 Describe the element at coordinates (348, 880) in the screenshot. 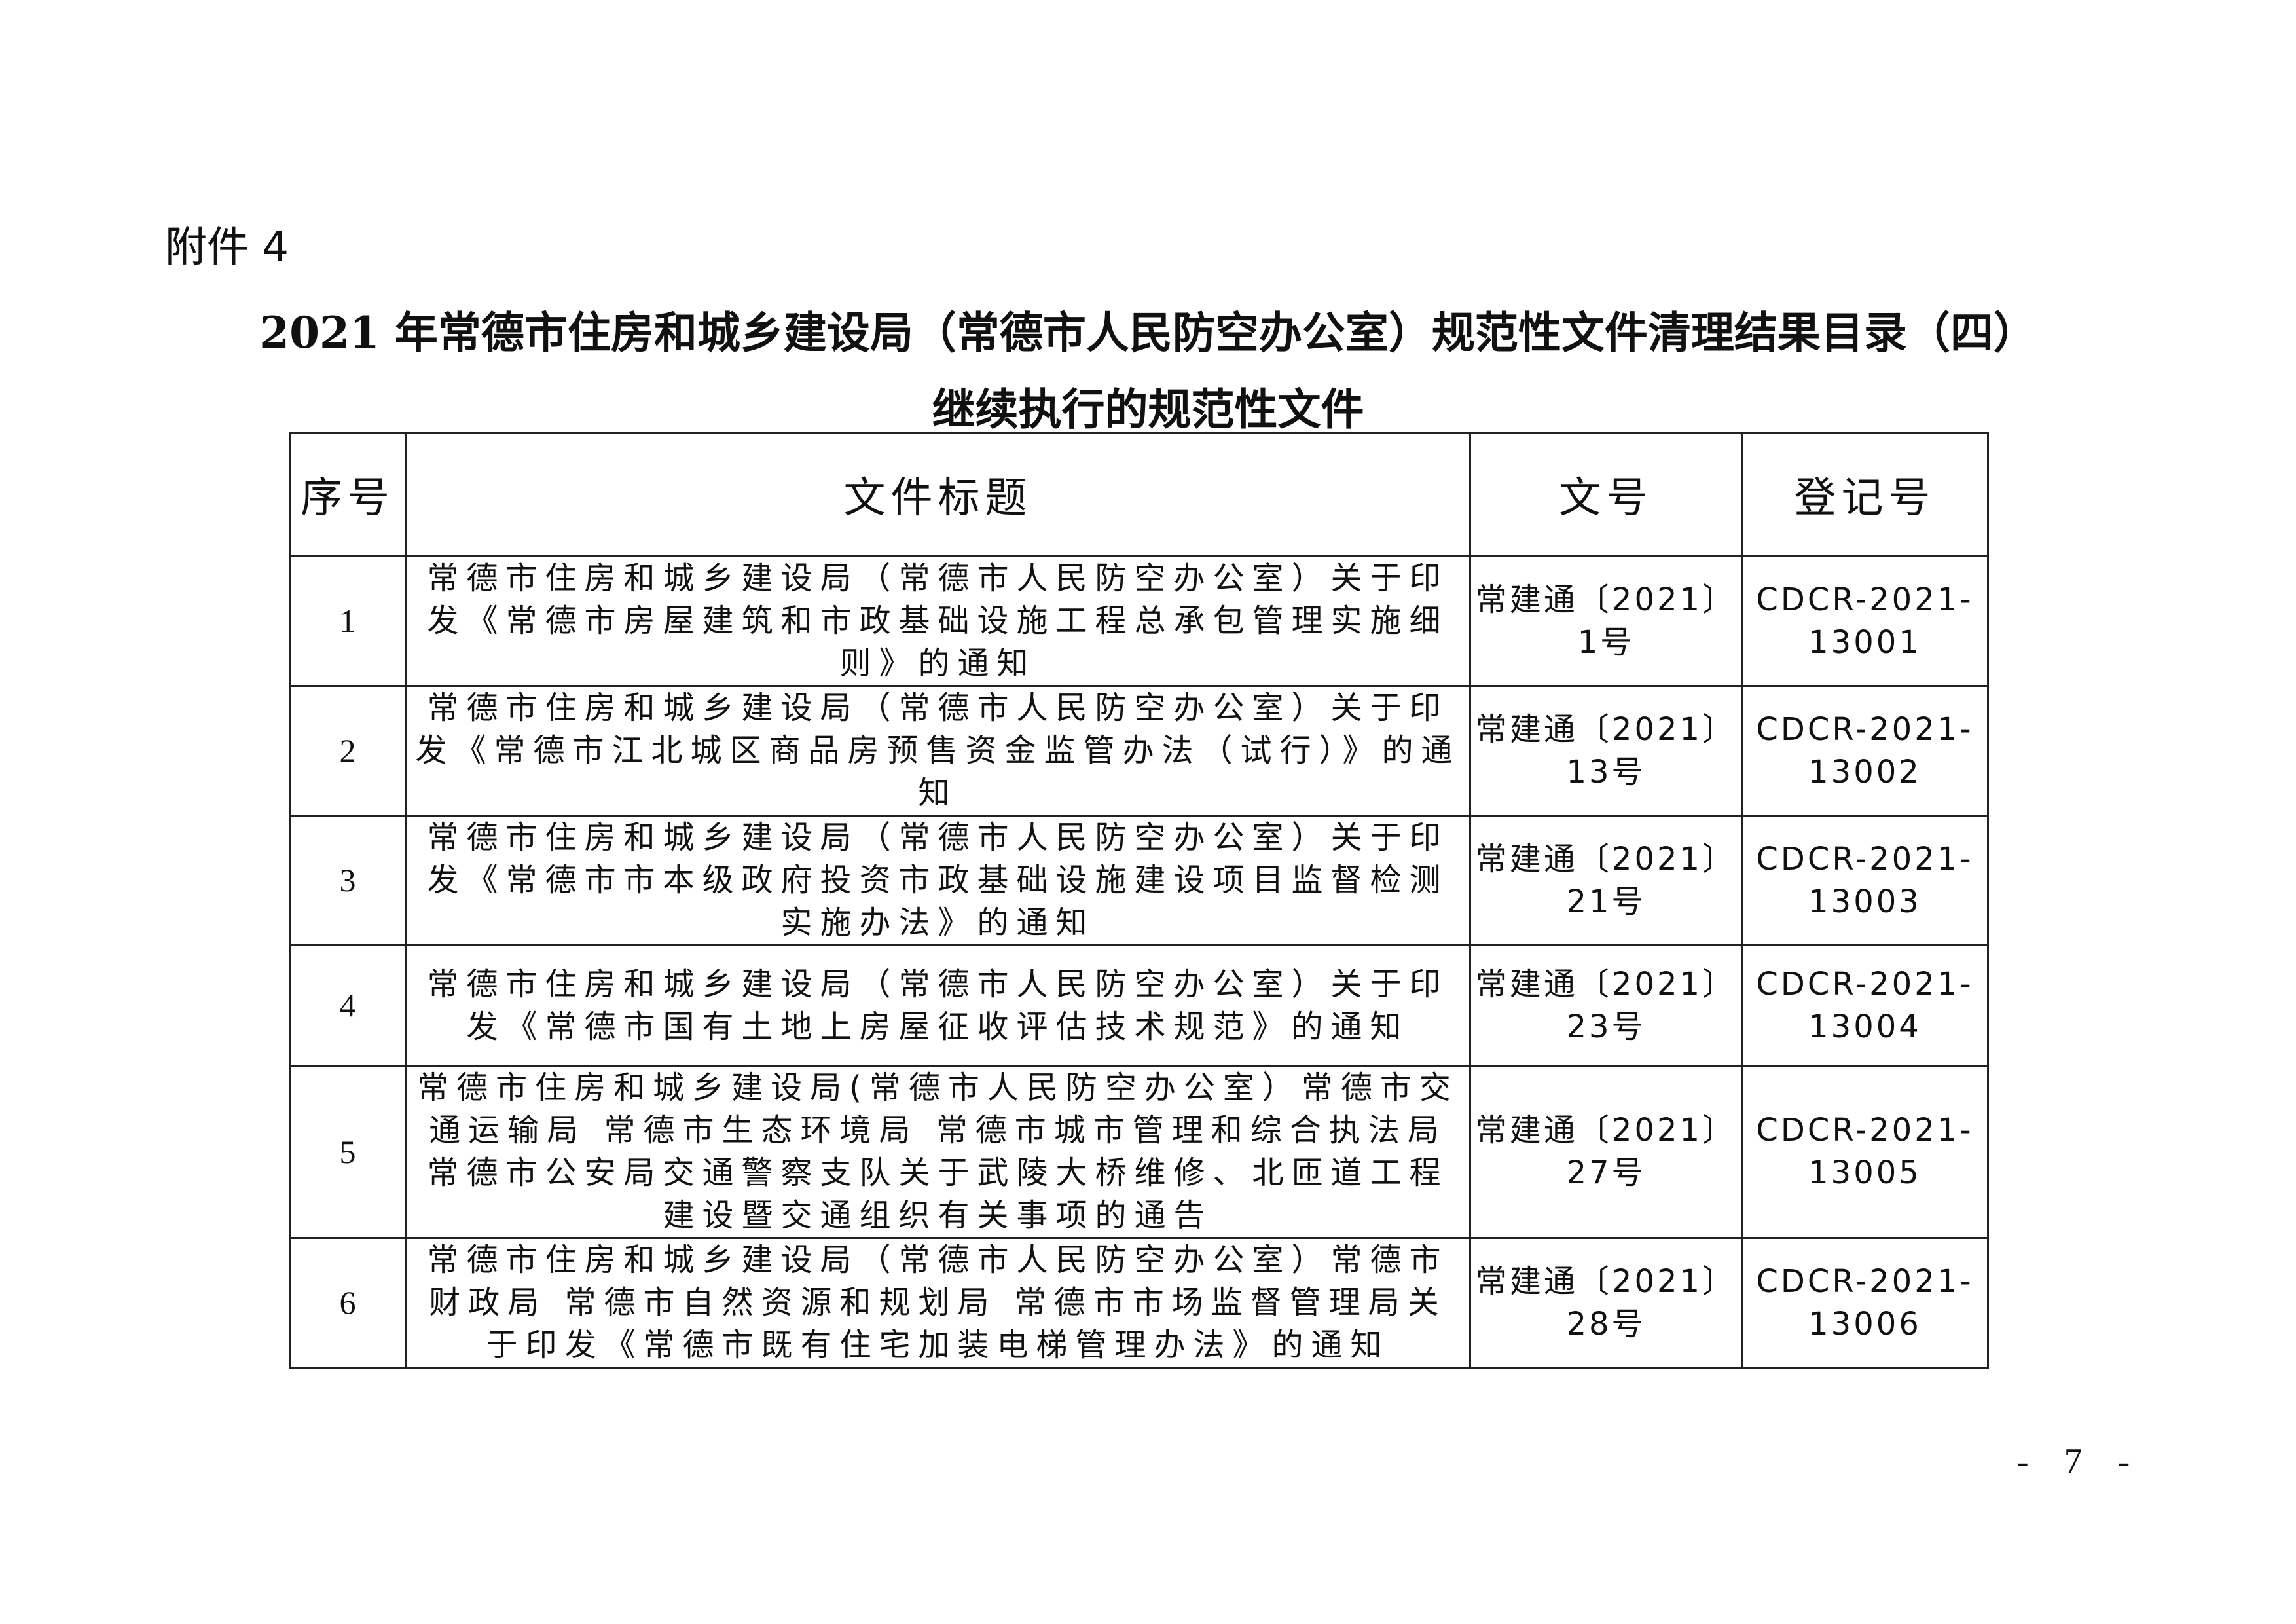

I see `row-number: 3` at that location.